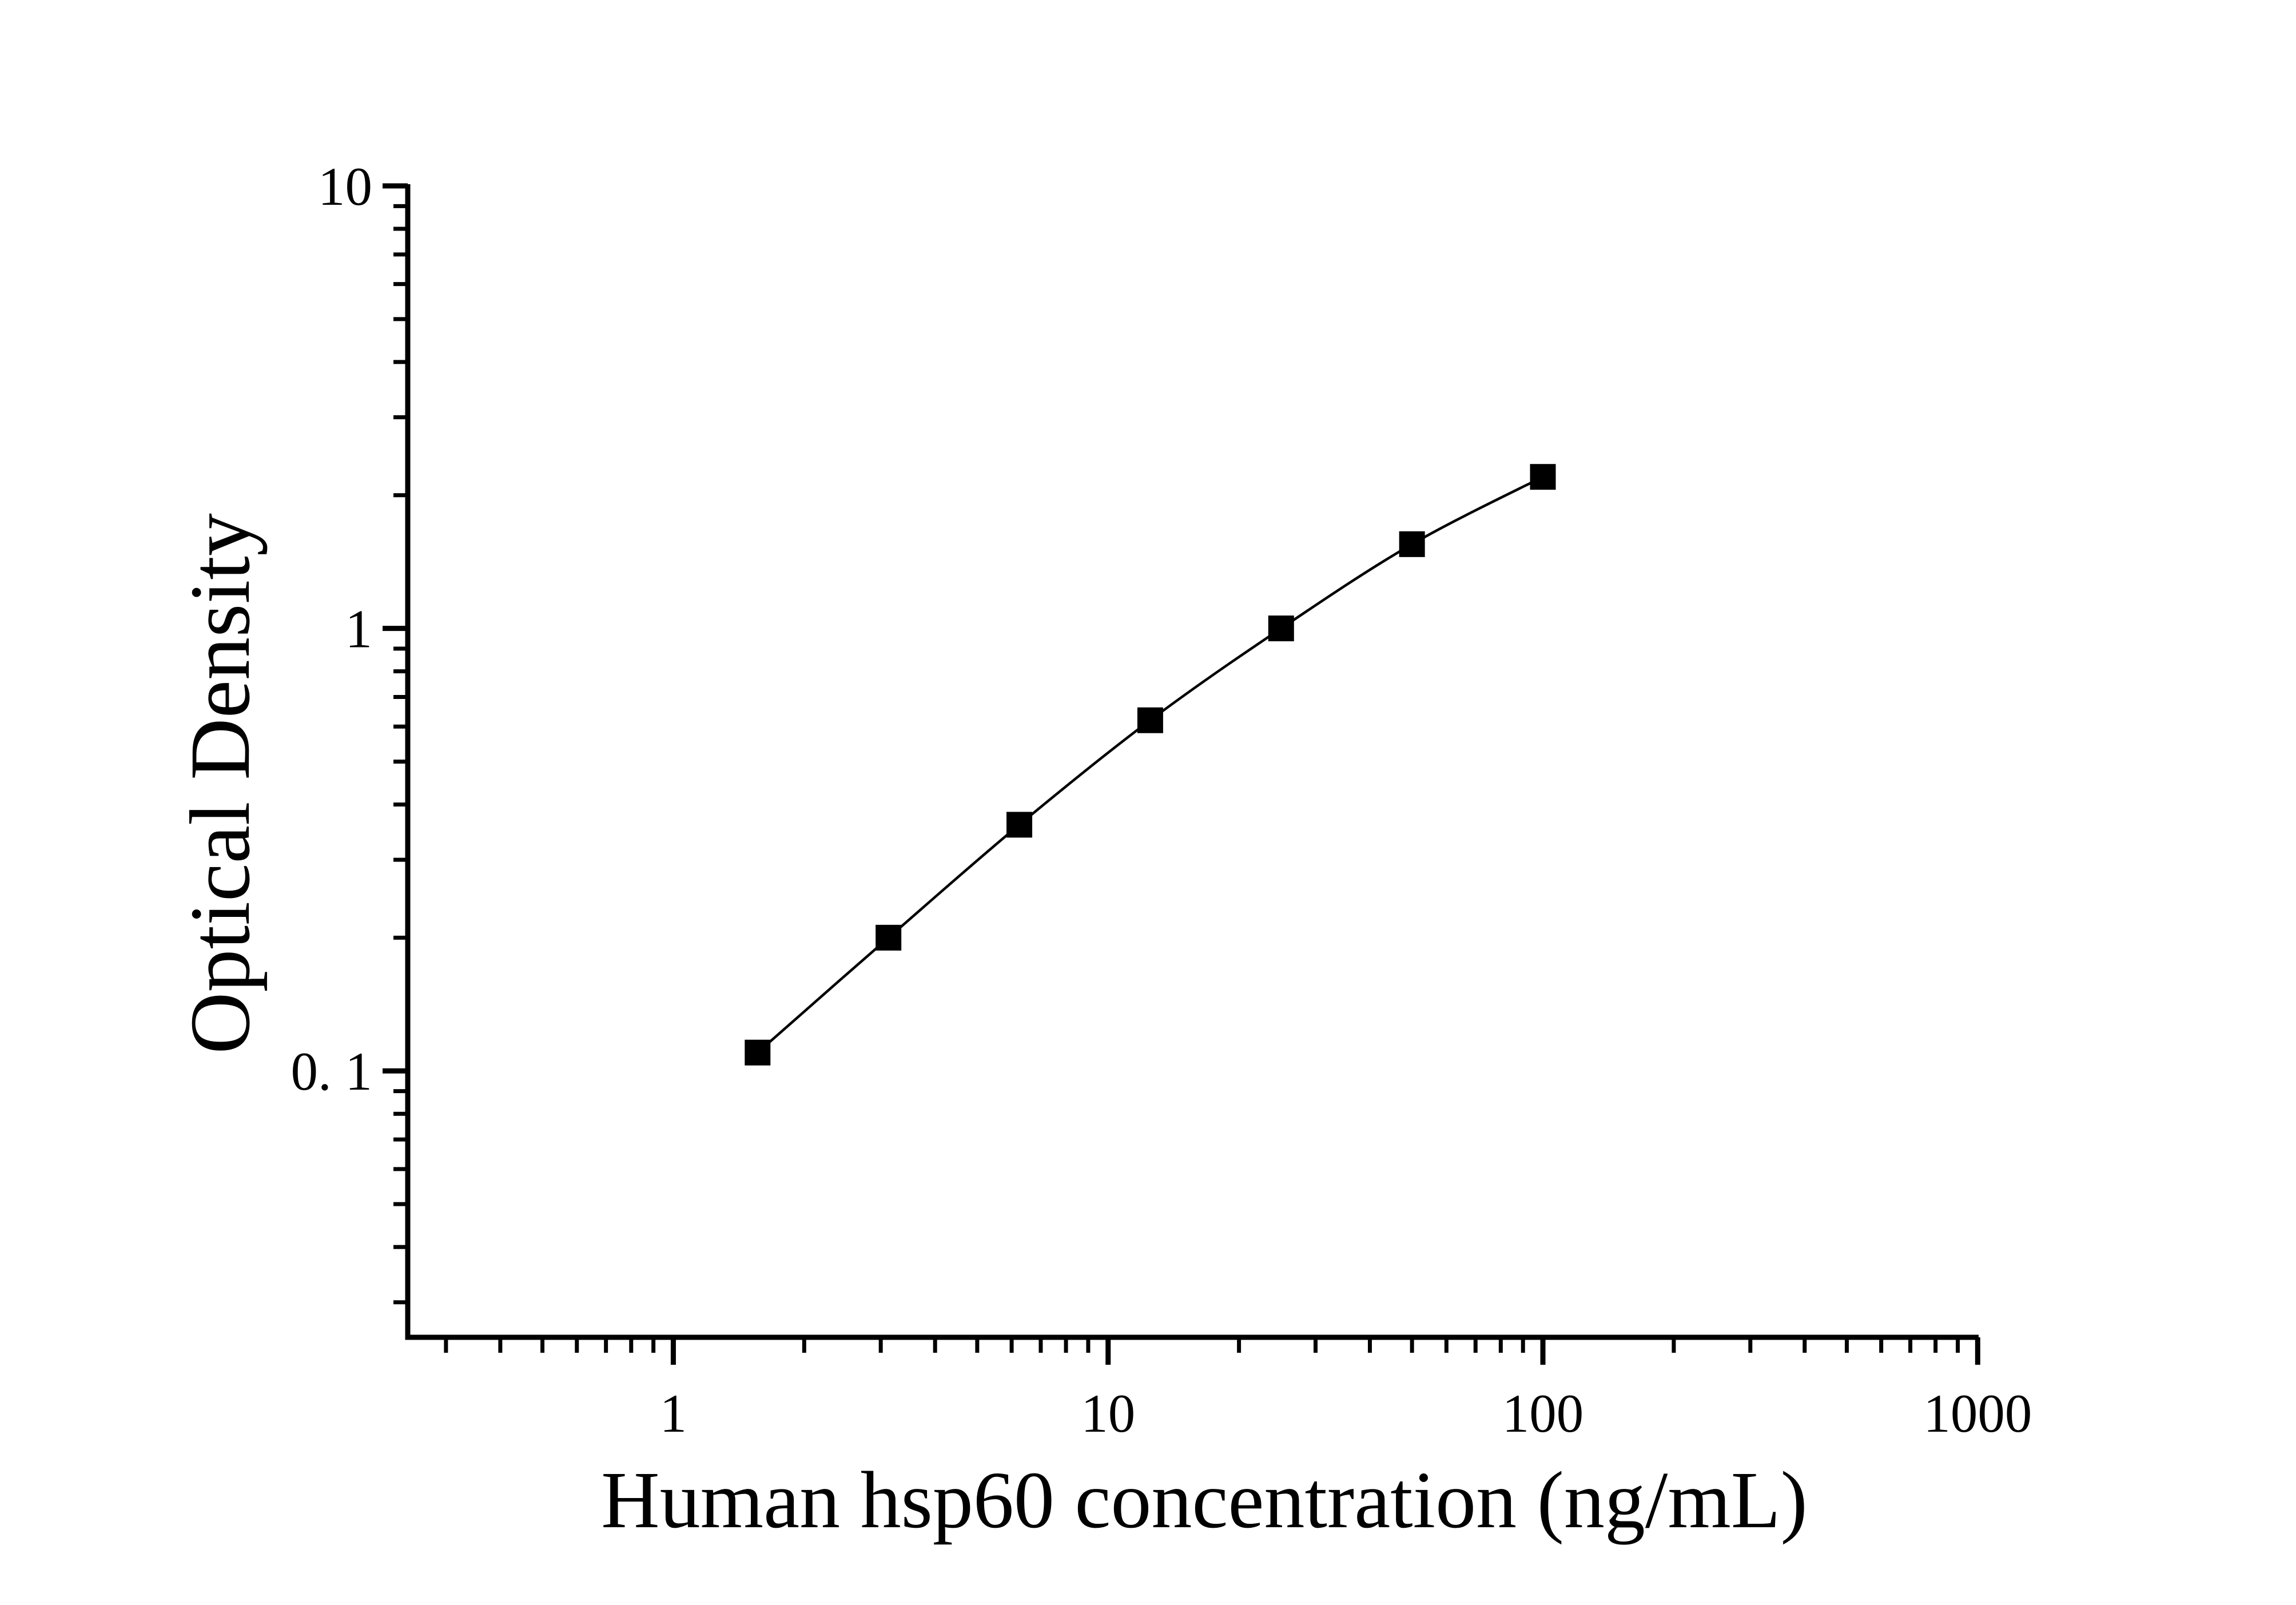  Describe the element at coordinates (1543, 1413) in the screenshot. I see `x-tick-label: 100` at that location.